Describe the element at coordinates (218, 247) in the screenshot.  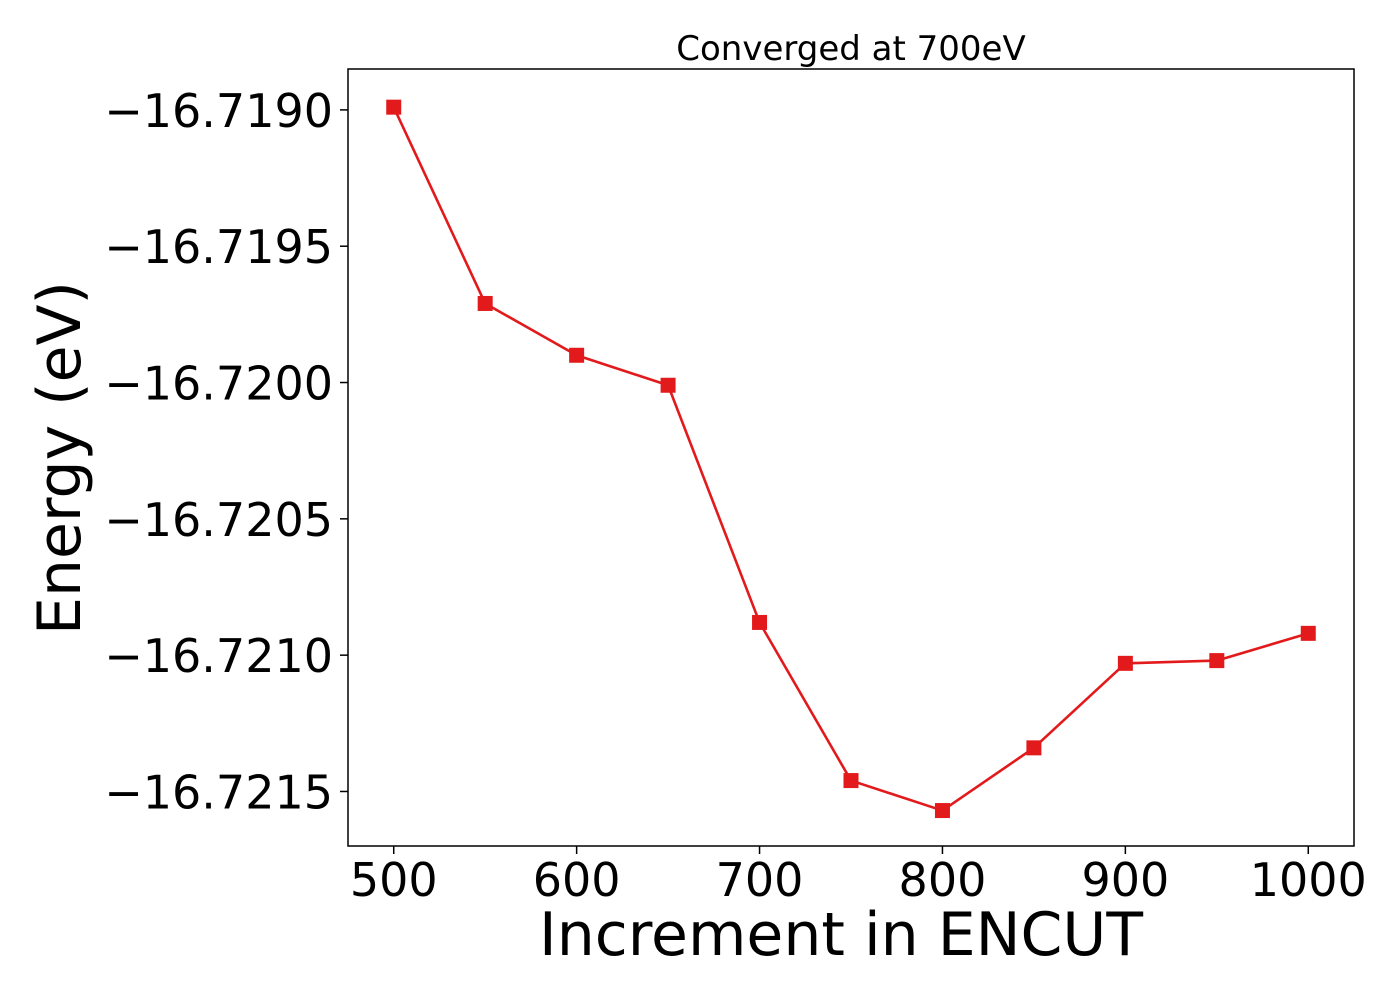
I see `y-tick-label: −16.7195` at that location.